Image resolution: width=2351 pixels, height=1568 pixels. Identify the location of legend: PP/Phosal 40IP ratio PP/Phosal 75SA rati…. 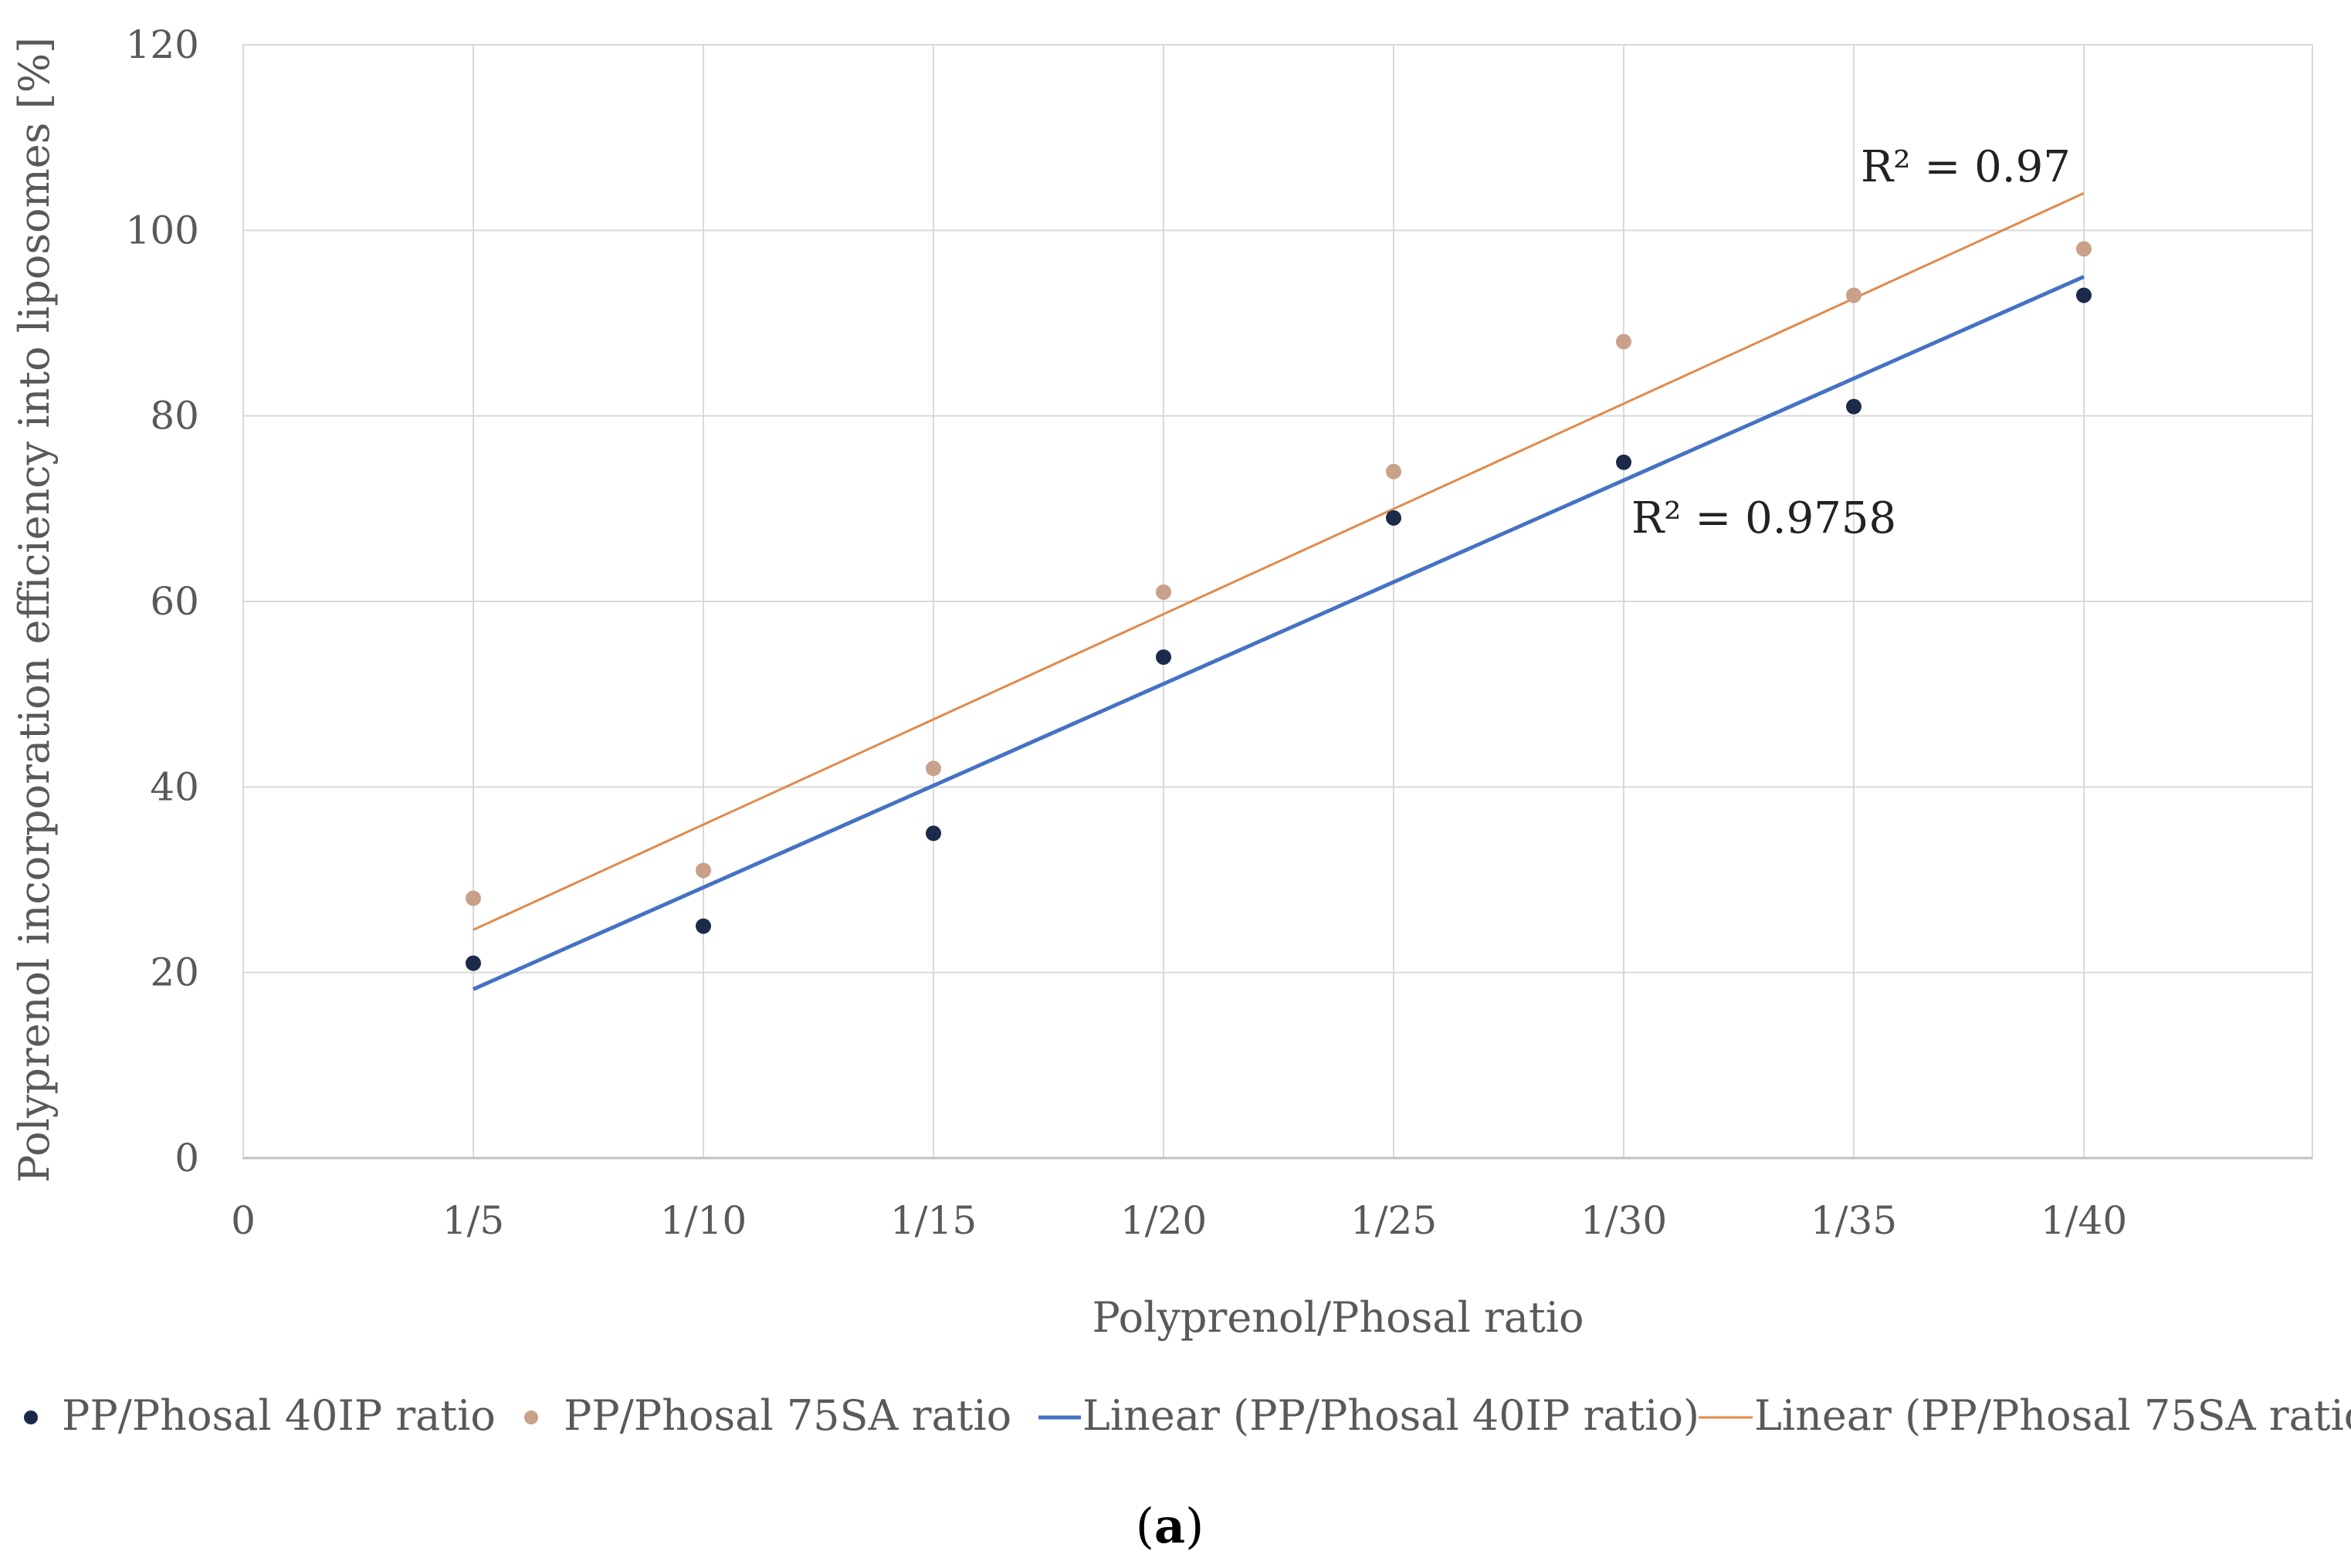
(1187, 1415).